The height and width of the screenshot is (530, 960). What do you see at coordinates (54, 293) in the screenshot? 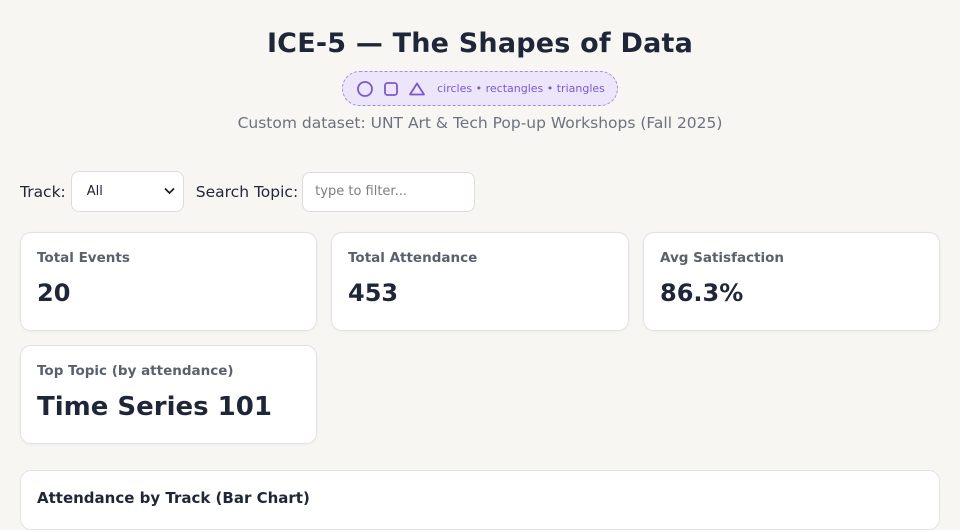
I see `kpi-value: 20` at bounding box center [54, 293].